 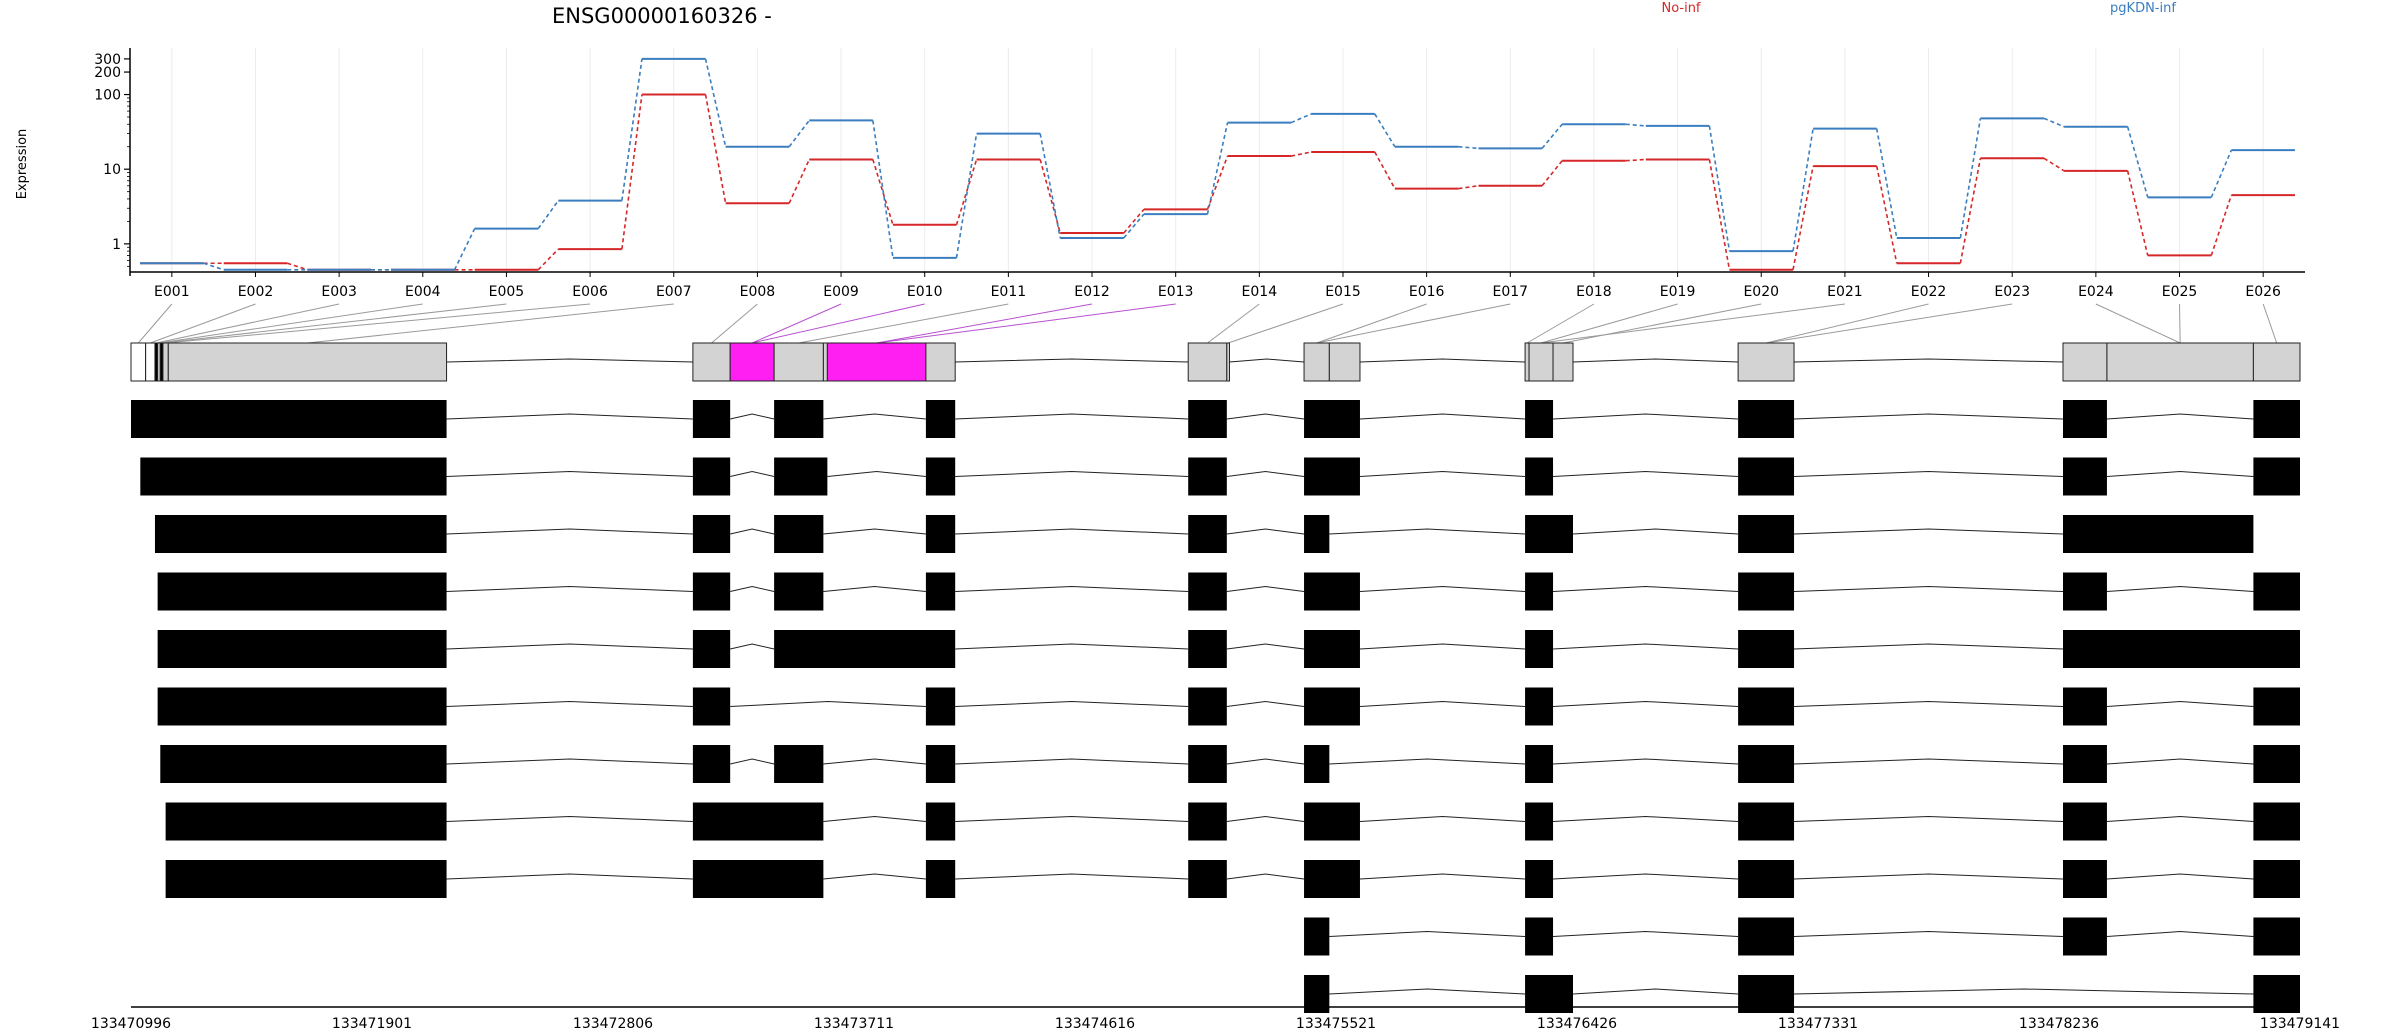 I want to click on legend-label-no-inf: No-inf, so click(x=1680, y=8).